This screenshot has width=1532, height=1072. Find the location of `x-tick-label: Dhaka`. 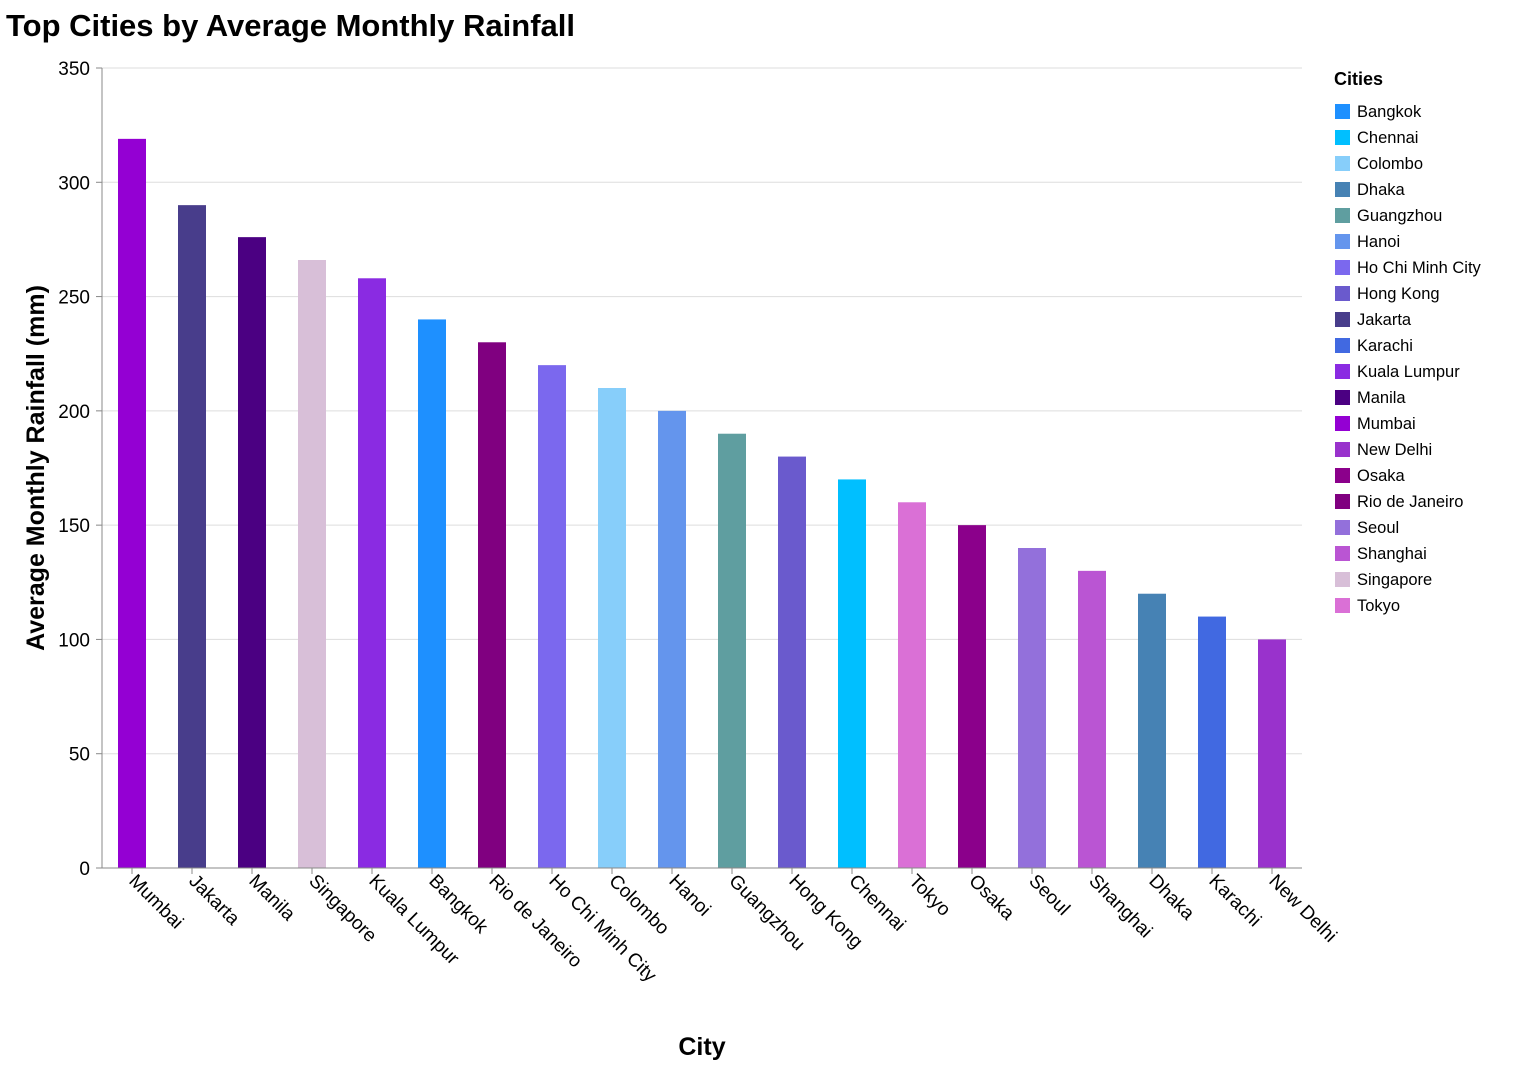

x-tick-label: Dhaka is located at coordinates (1171, 898).